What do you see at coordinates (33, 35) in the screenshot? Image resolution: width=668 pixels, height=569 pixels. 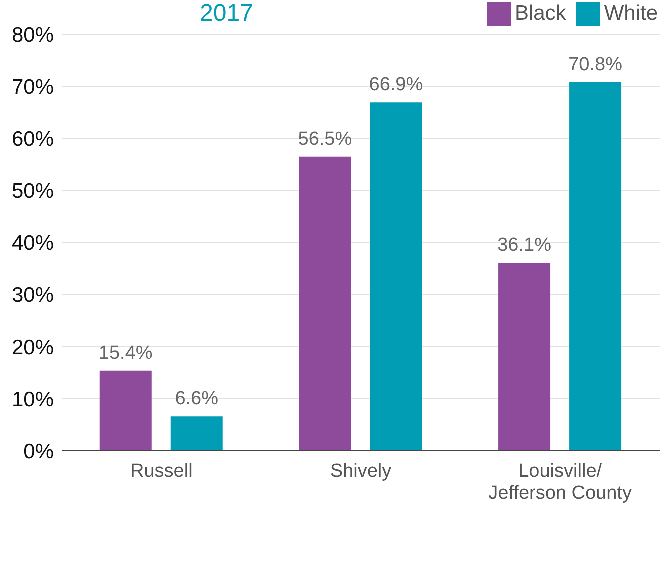 I see `y-tick-label: 80%` at bounding box center [33, 35].